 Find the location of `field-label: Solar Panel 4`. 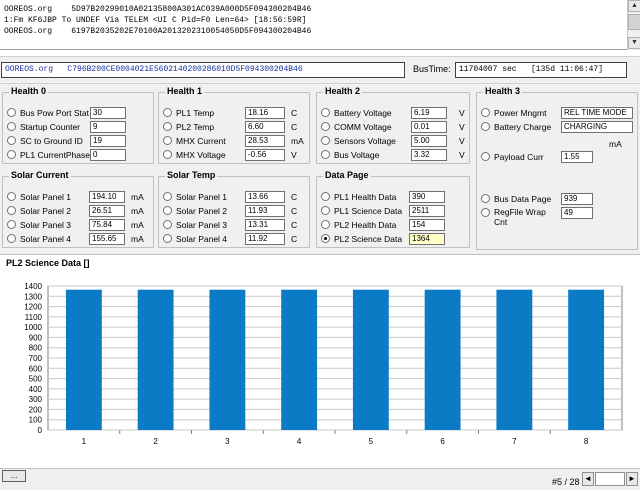

field-label: Solar Panel 4 is located at coordinates (46, 239).